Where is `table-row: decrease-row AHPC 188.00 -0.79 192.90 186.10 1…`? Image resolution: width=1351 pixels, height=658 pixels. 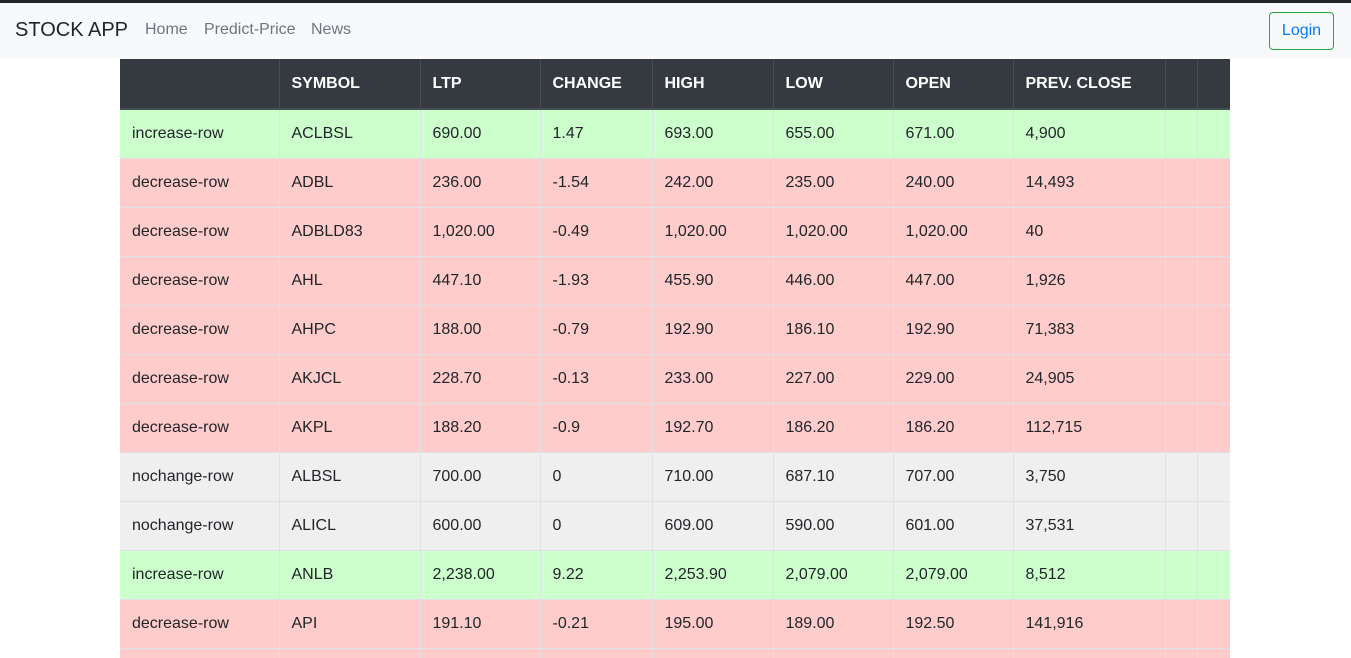 table-row: decrease-row AHPC 188.00 -0.79 192.90 186.10 1… is located at coordinates (675, 329).